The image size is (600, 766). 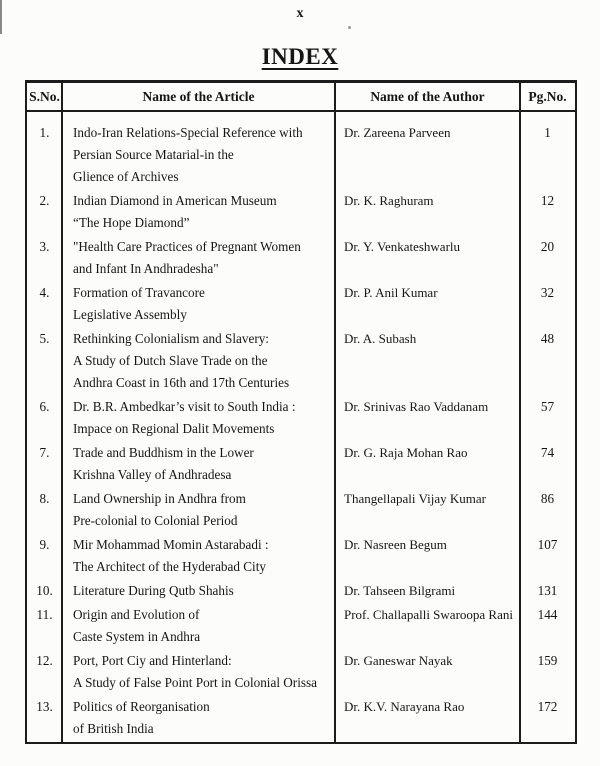 I want to click on author-name: Dr. A. Subash, so click(x=380, y=338).